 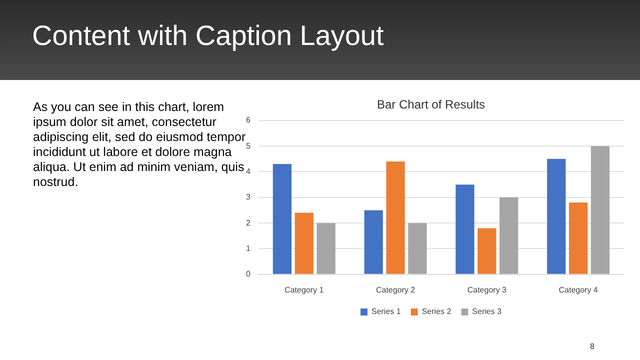 I want to click on x-tick-label: Category 3, so click(x=487, y=289).